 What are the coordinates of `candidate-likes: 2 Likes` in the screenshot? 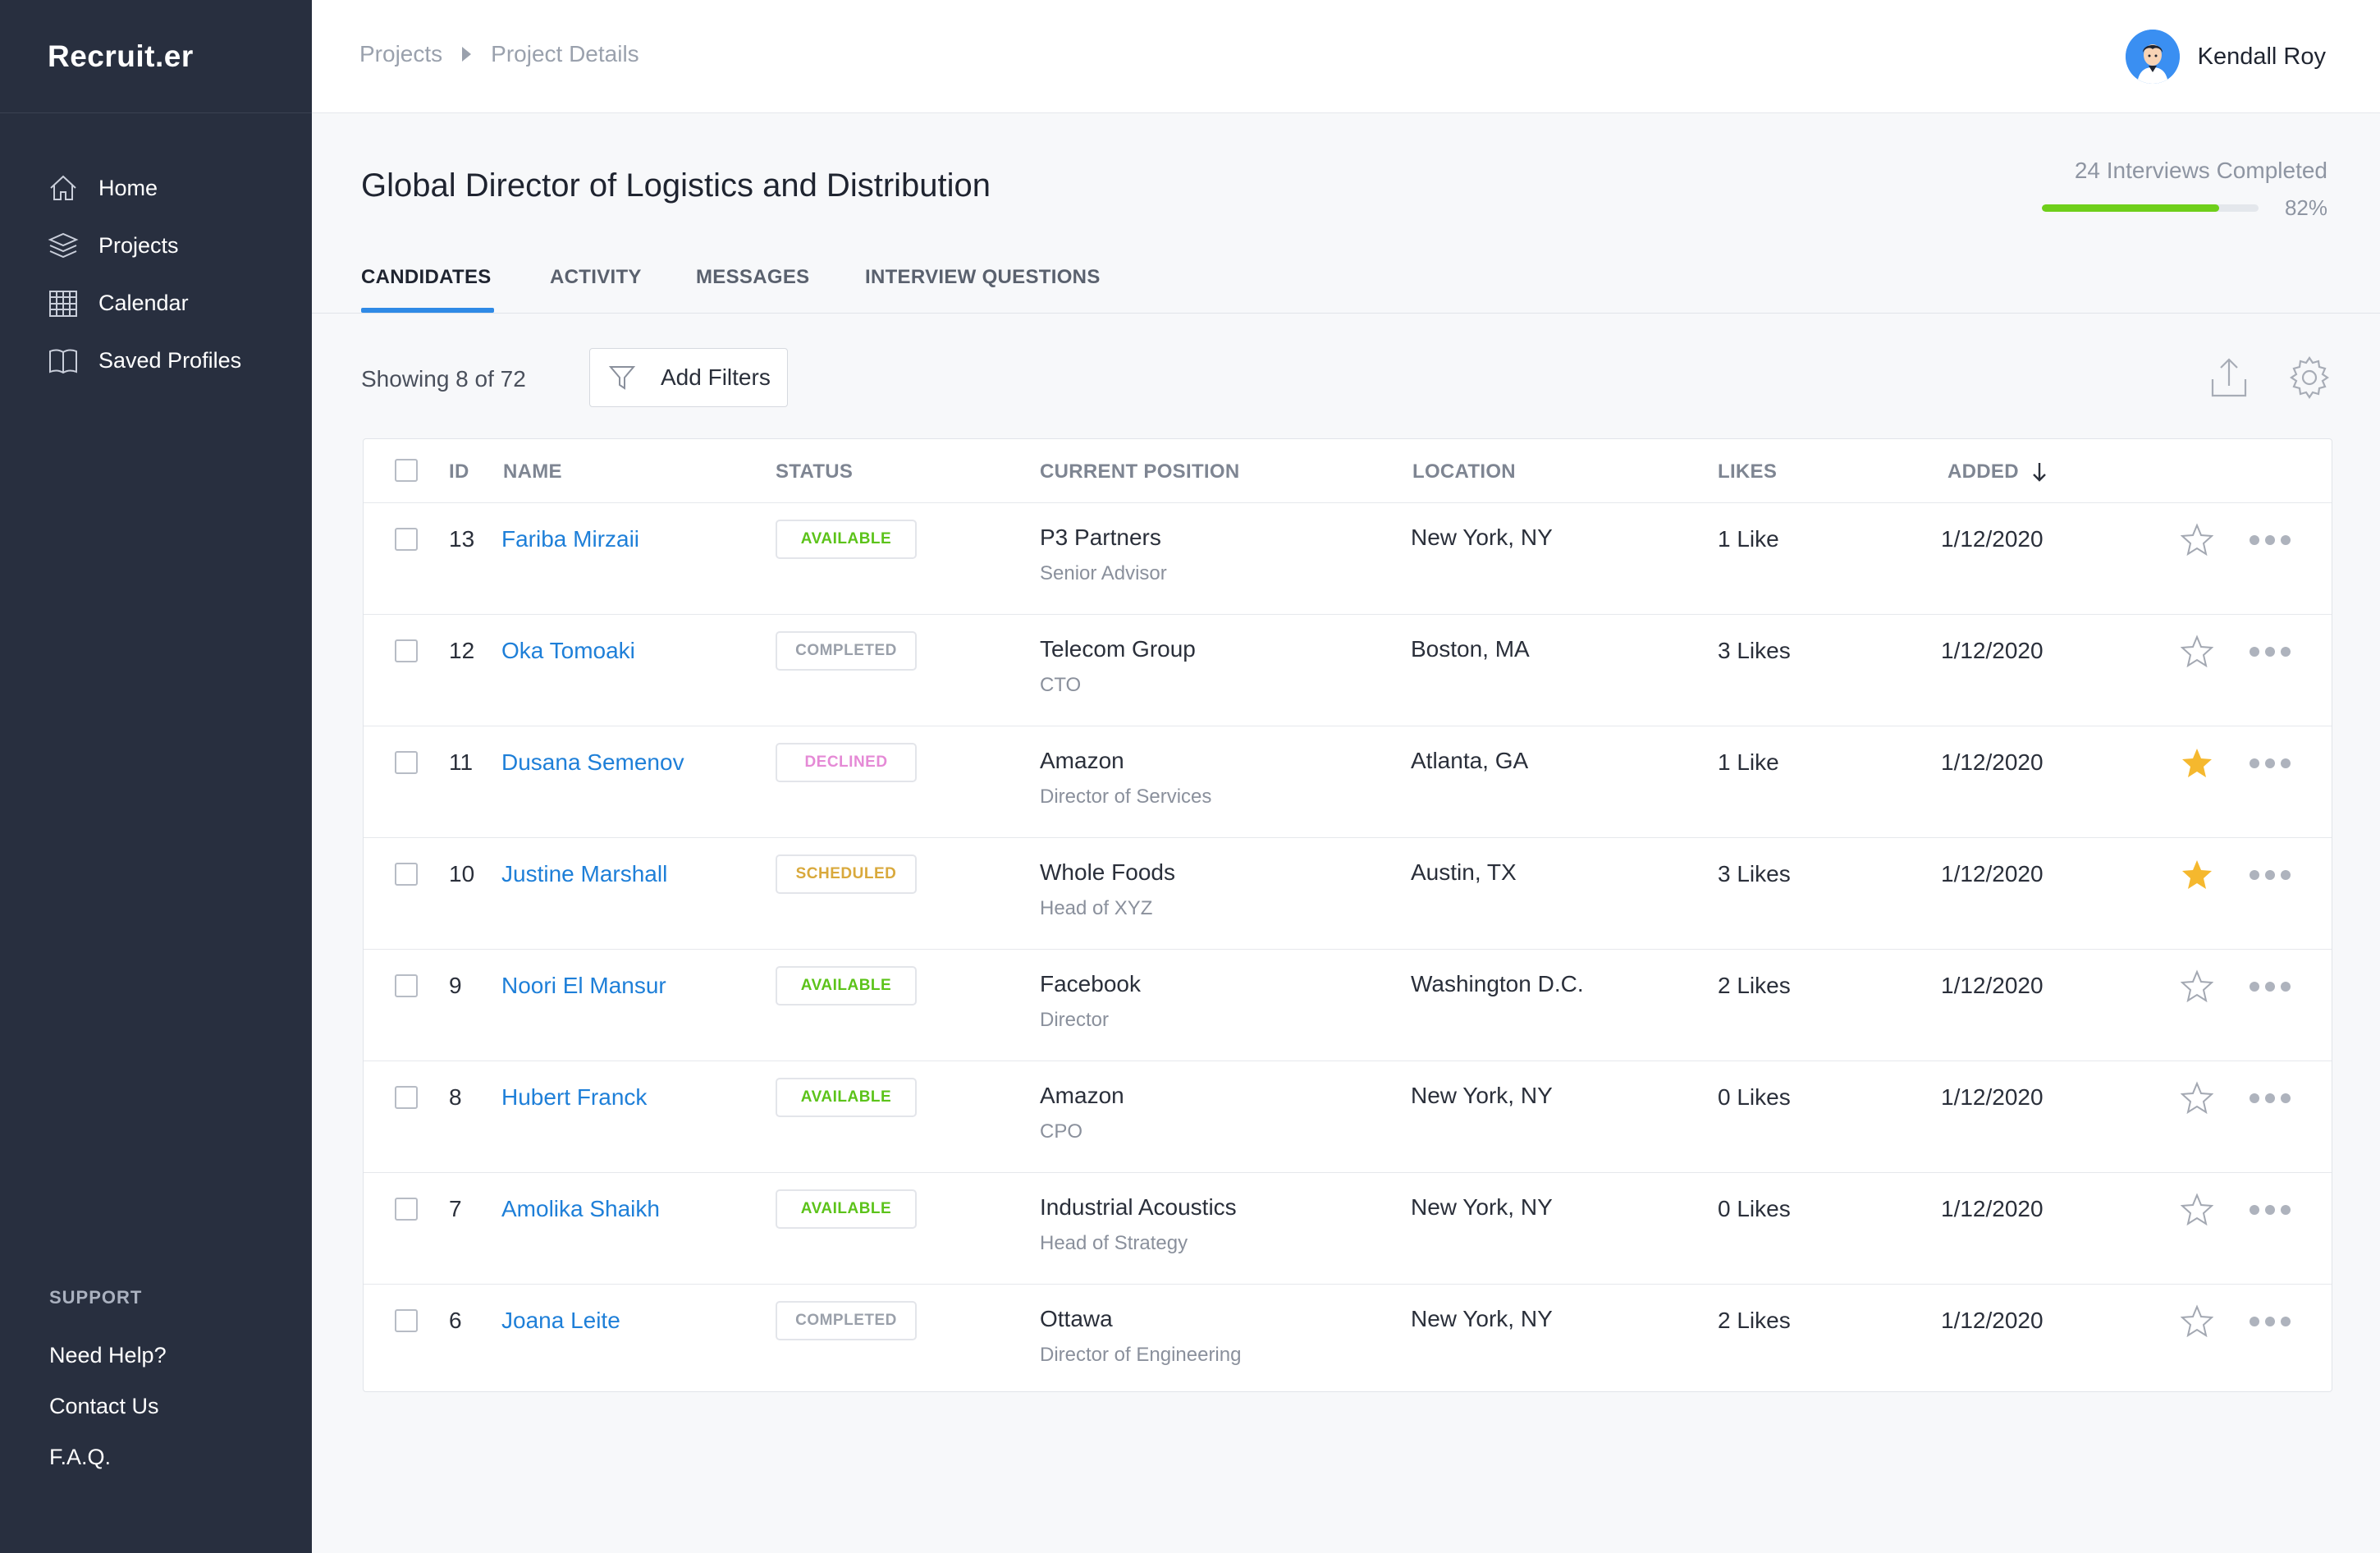 It's located at (1754, 1320).